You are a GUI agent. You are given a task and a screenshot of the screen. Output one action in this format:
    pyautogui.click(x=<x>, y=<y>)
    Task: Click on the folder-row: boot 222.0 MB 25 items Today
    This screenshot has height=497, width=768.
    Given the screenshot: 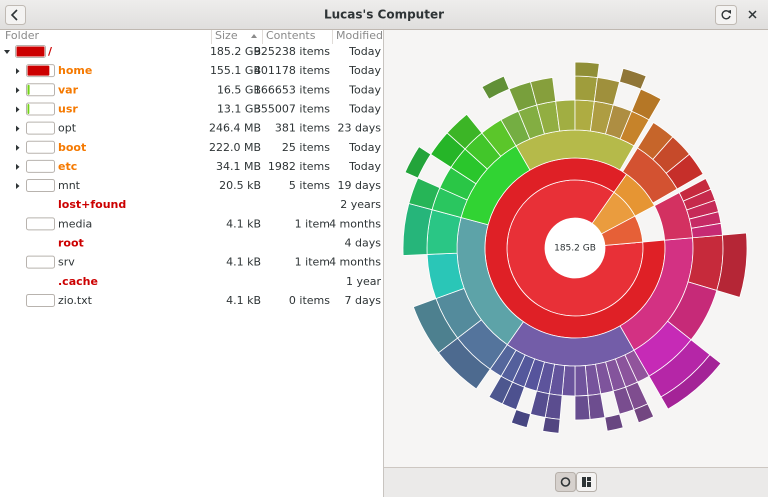 What is the action you would take?
    pyautogui.click(x=198, y=147)
    